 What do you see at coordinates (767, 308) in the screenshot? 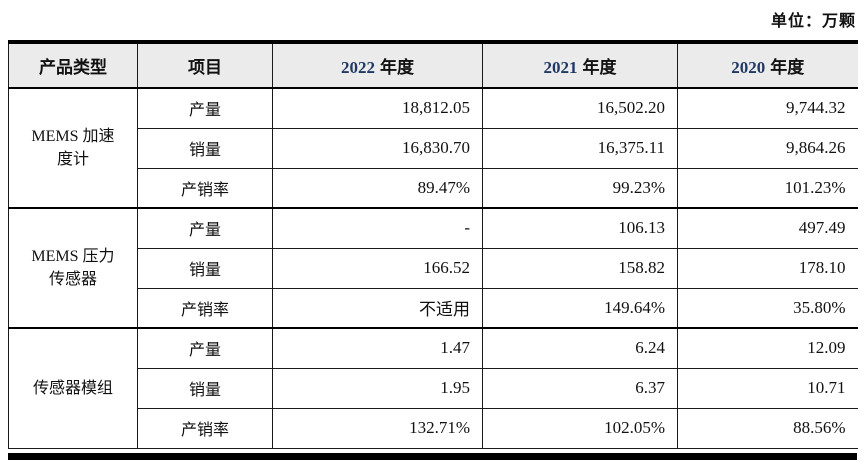
I see `value-2020: 35.80%` at bounding box center [767, 308].